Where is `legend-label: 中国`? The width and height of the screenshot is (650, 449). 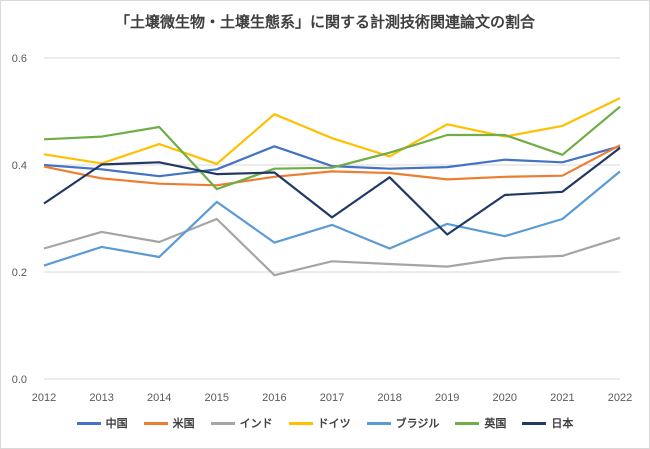 legend-label: 中国 is located at coordinates (116, 423).